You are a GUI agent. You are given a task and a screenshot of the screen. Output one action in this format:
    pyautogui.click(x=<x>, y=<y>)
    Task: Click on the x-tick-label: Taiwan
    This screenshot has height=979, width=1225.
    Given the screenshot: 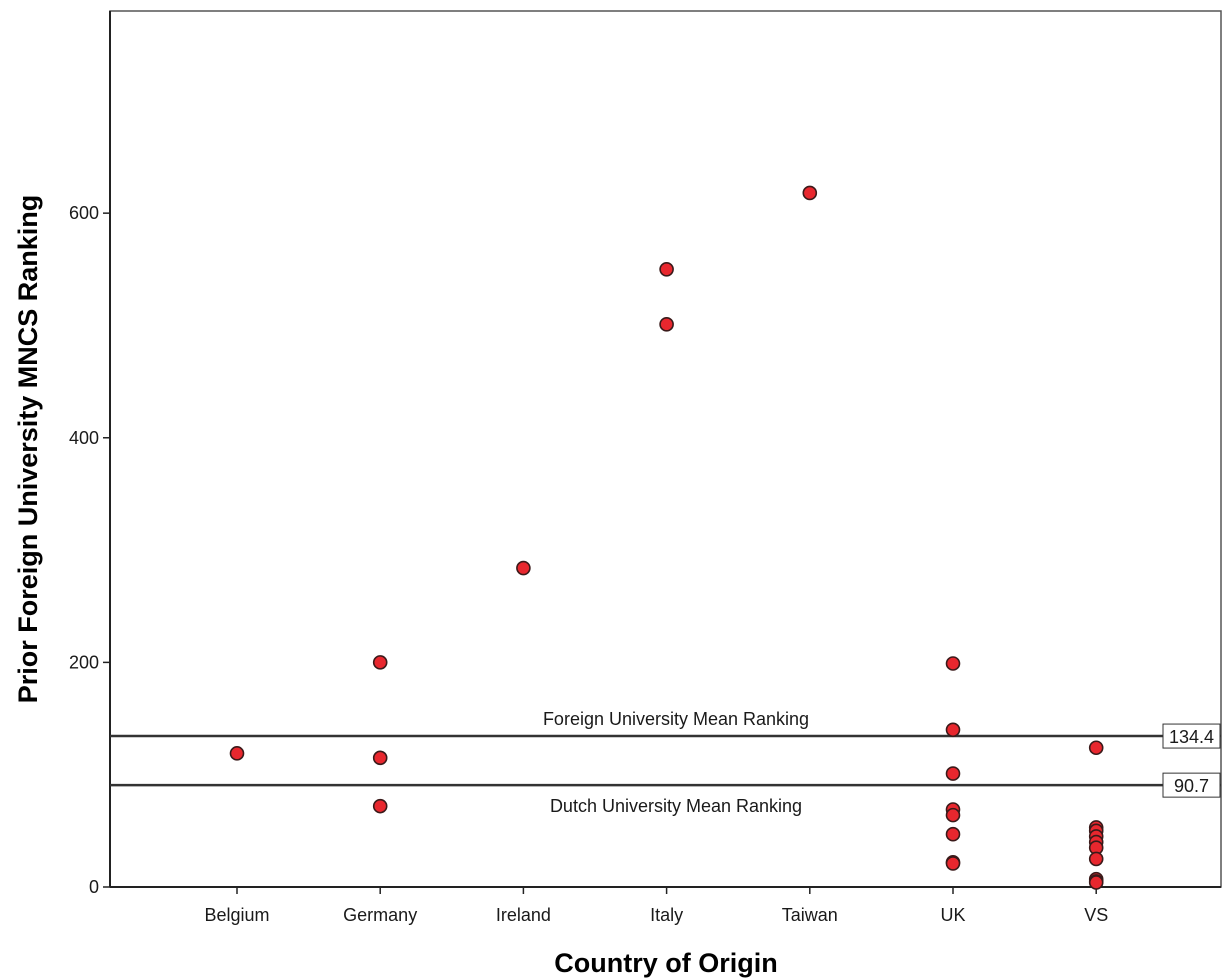 What is the action you would take?
    pyautogui.click(x=810, y=915)
    